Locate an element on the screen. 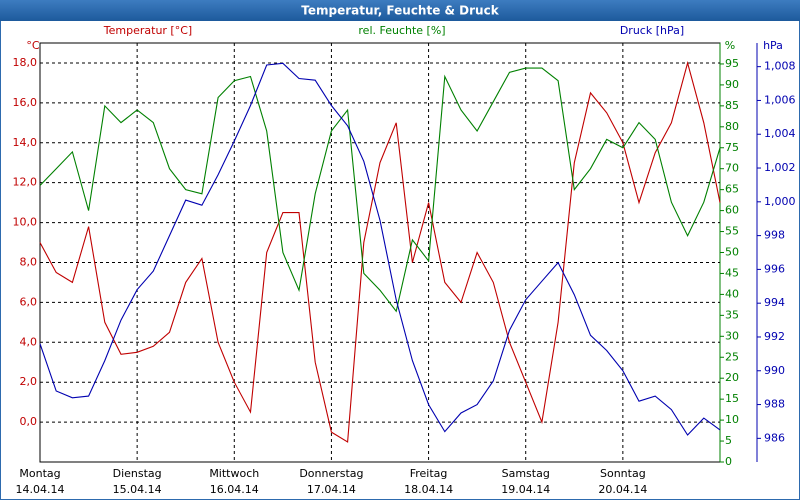 Image resolution: width=800 pixels, height=500 pixels. y3-tick-label: 1,008 is located at coordinates (780, 66).